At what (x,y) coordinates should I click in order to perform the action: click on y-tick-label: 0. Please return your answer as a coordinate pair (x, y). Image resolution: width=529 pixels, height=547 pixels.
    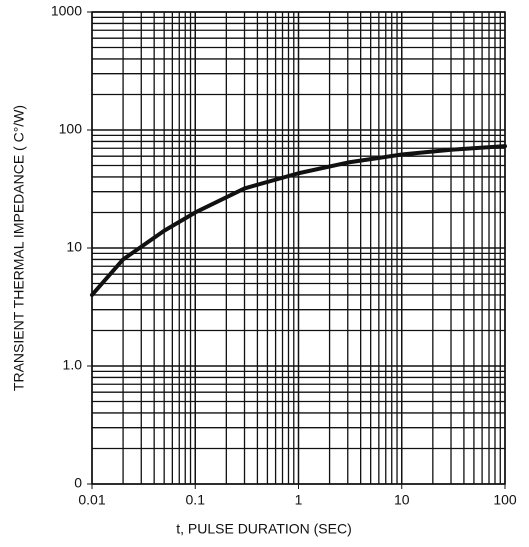
    Looking at the image, I should click on (78, 483).